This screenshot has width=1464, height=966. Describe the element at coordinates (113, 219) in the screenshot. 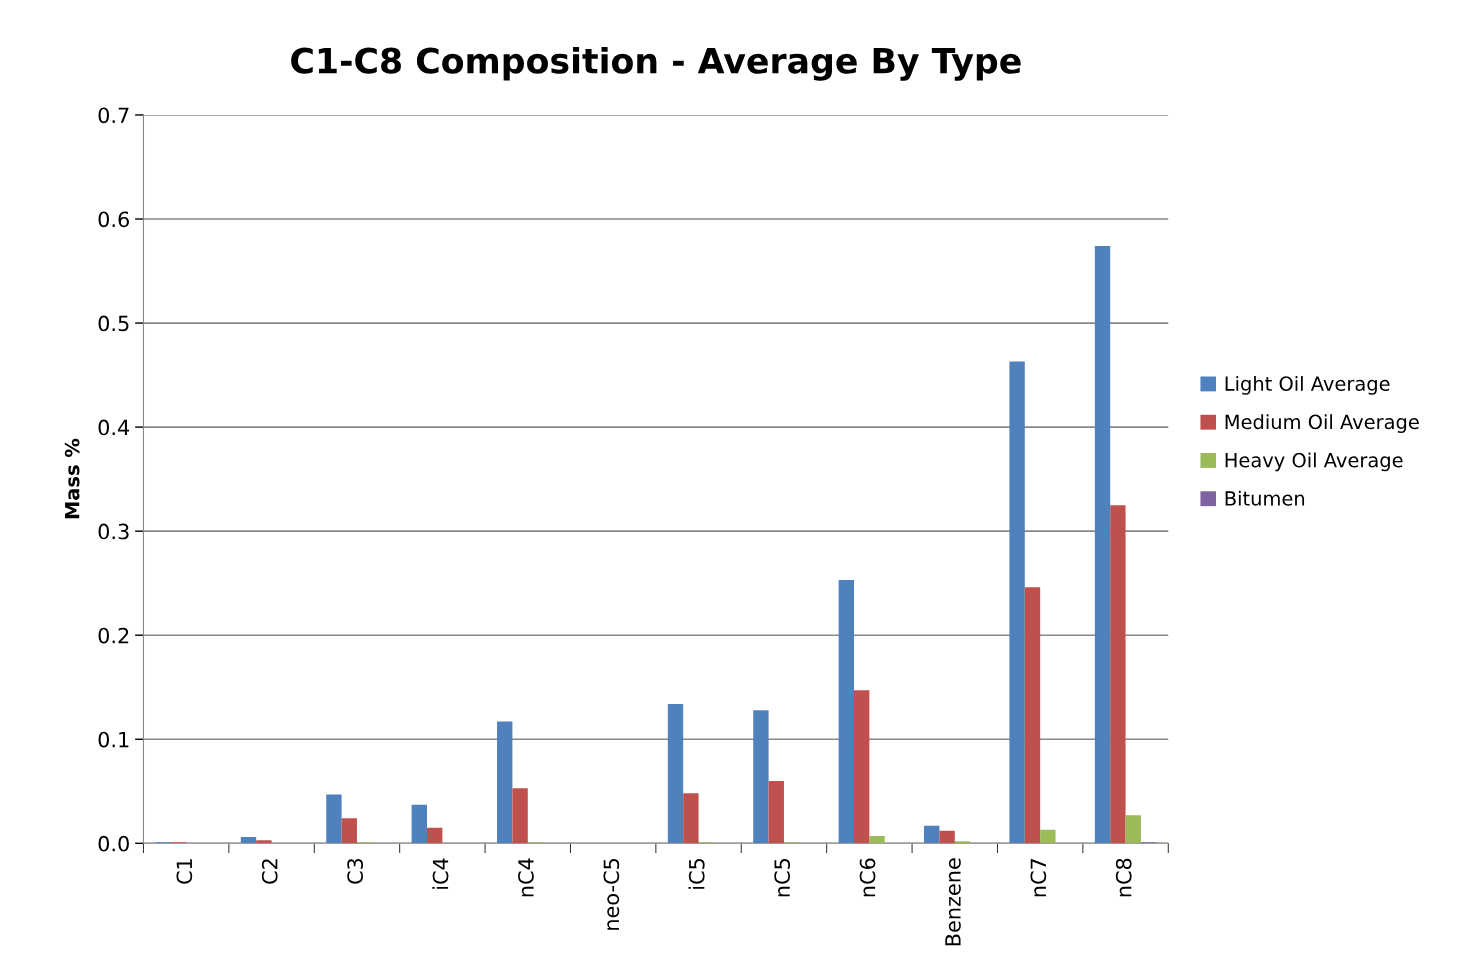

I see `y-tick-label: 0.6` at that location.